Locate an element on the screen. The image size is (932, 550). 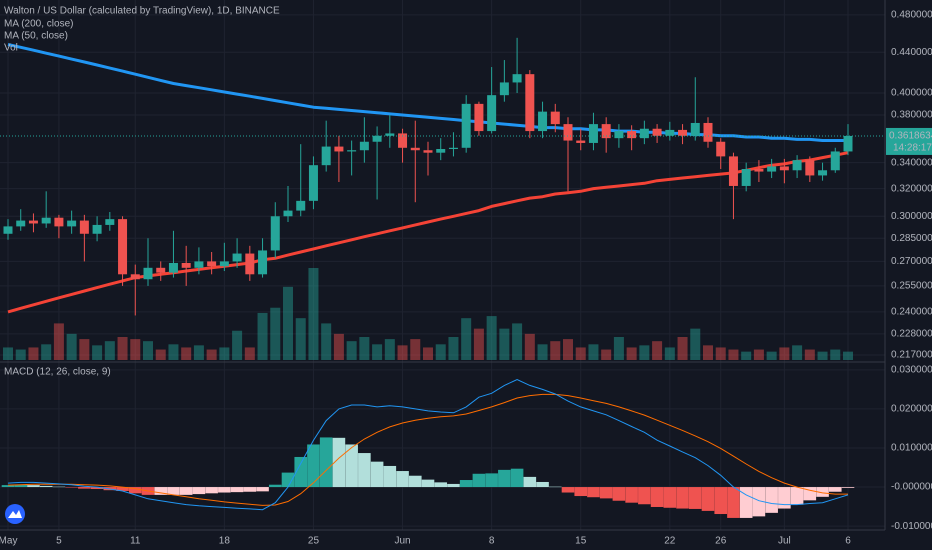
macd-title: MACD (12, 26, close, 9) is located at coordinates (57, 372).